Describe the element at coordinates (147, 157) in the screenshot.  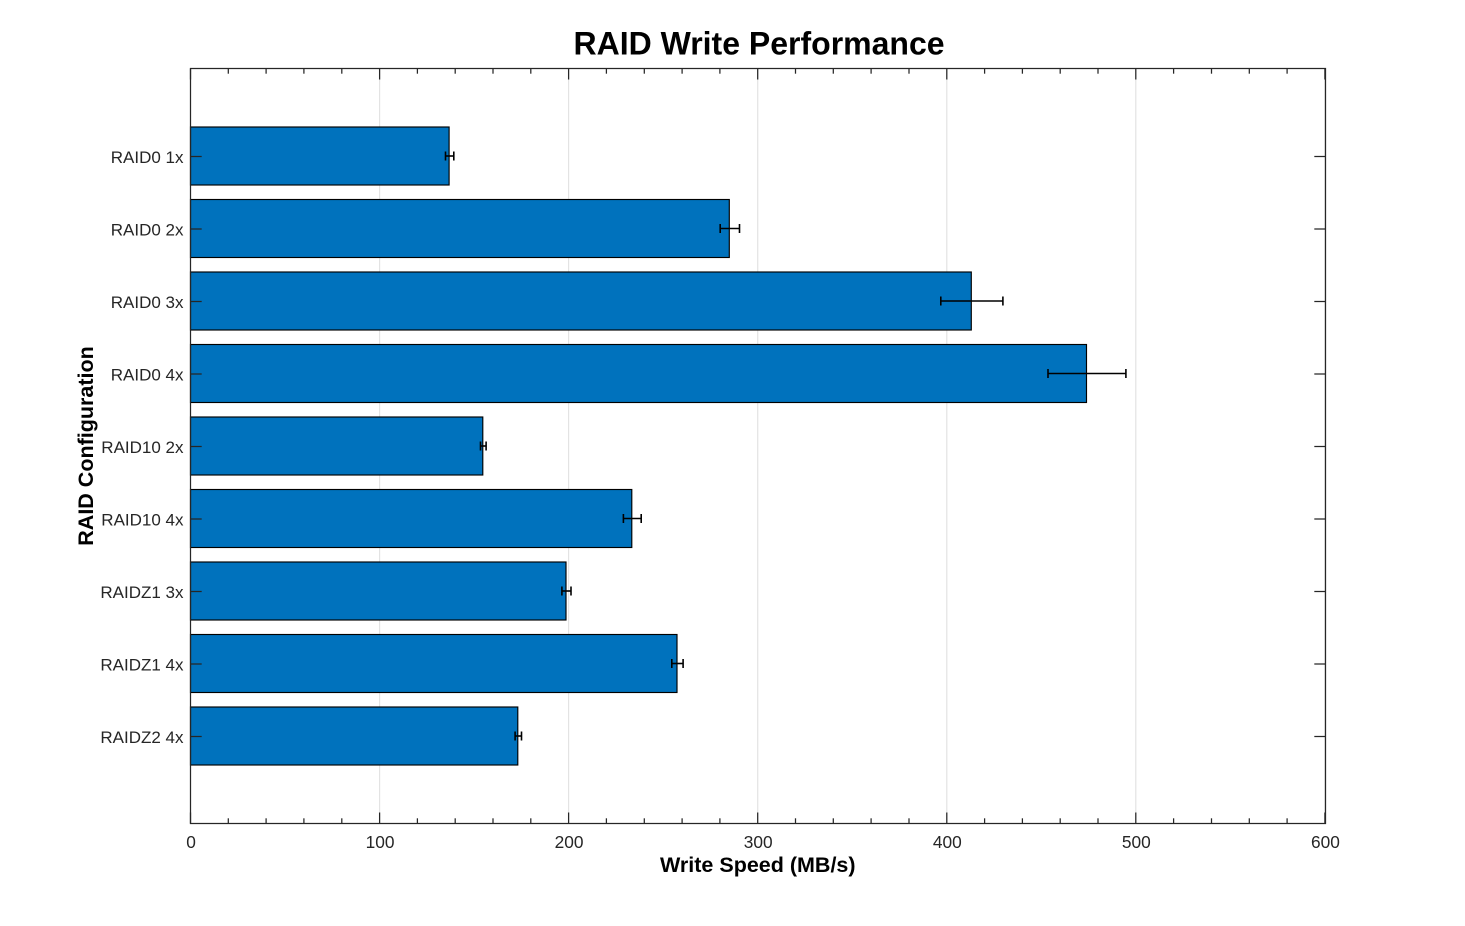
I see `svg-text: RAID0 1x` at that location.